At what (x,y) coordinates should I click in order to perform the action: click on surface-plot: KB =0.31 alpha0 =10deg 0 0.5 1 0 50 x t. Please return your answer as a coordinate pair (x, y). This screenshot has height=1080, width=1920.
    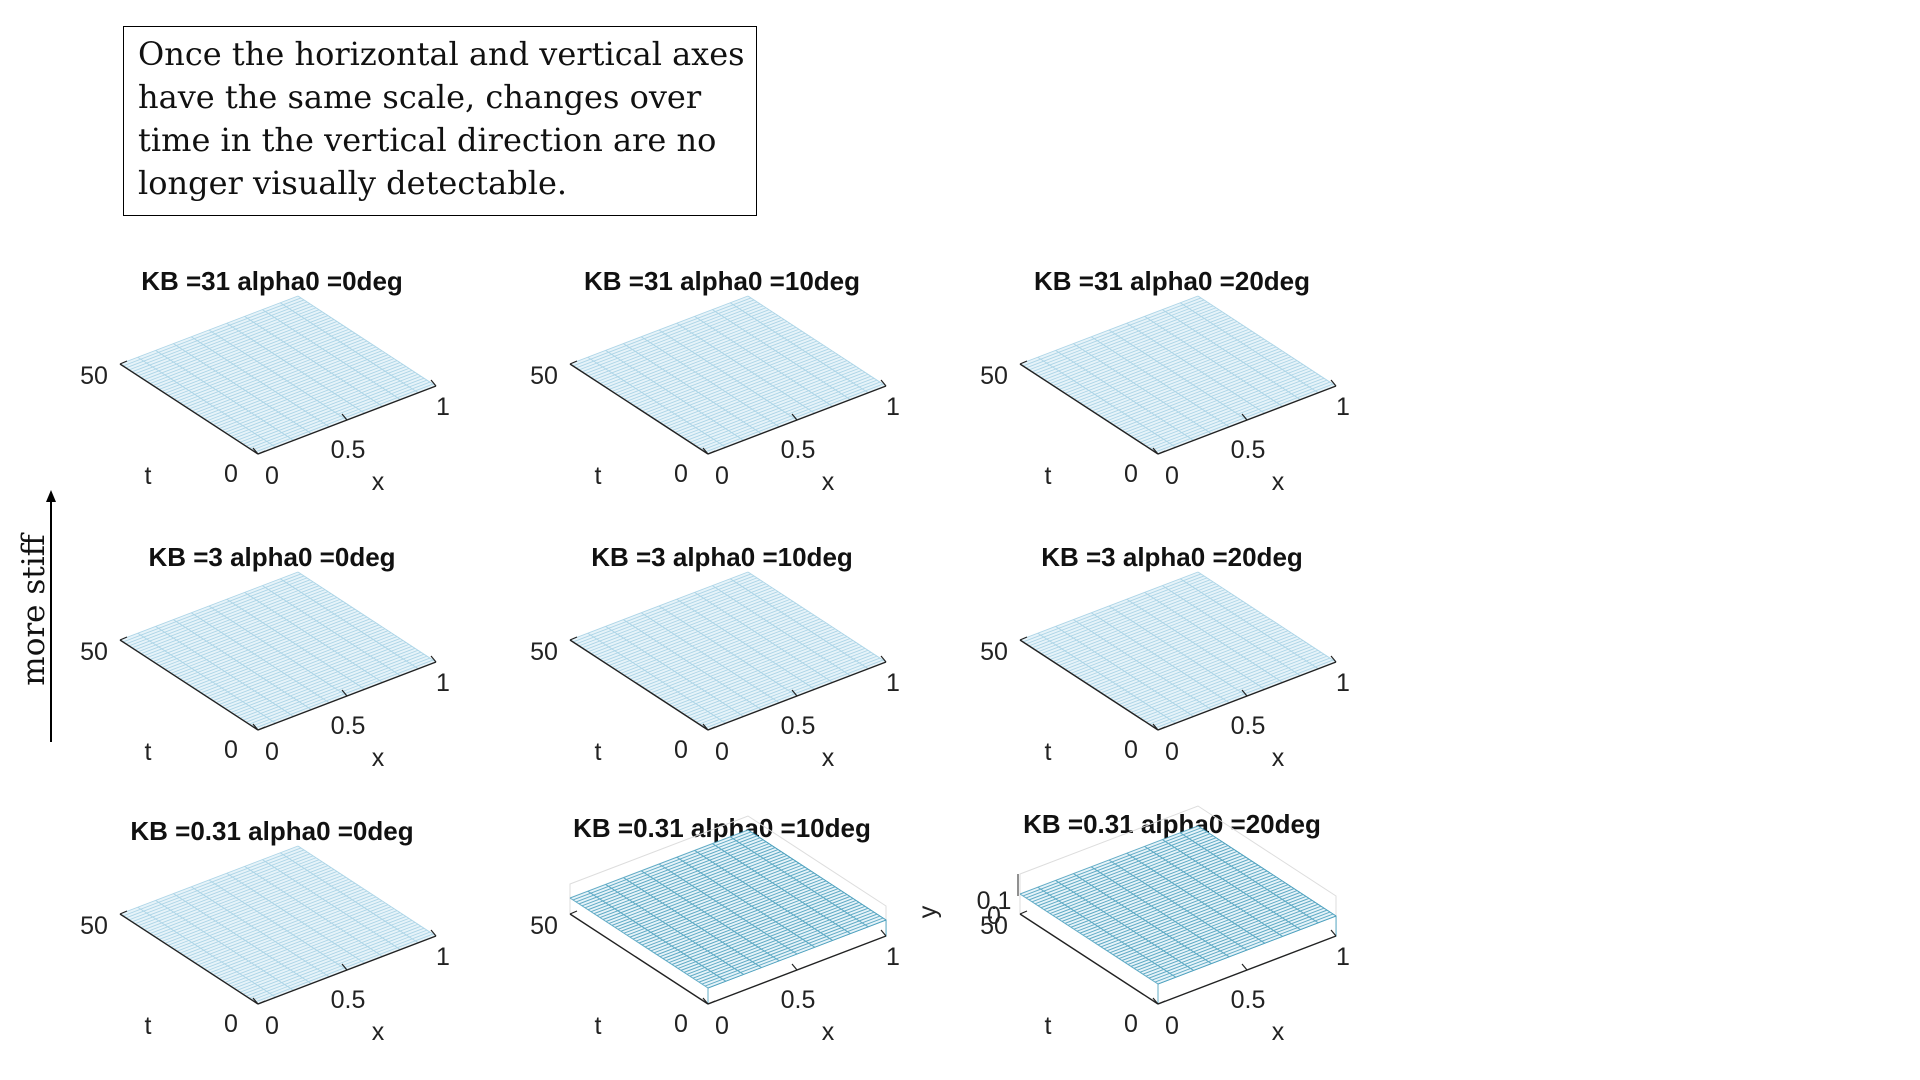
    Looking at the image, I should click on (715, 929).